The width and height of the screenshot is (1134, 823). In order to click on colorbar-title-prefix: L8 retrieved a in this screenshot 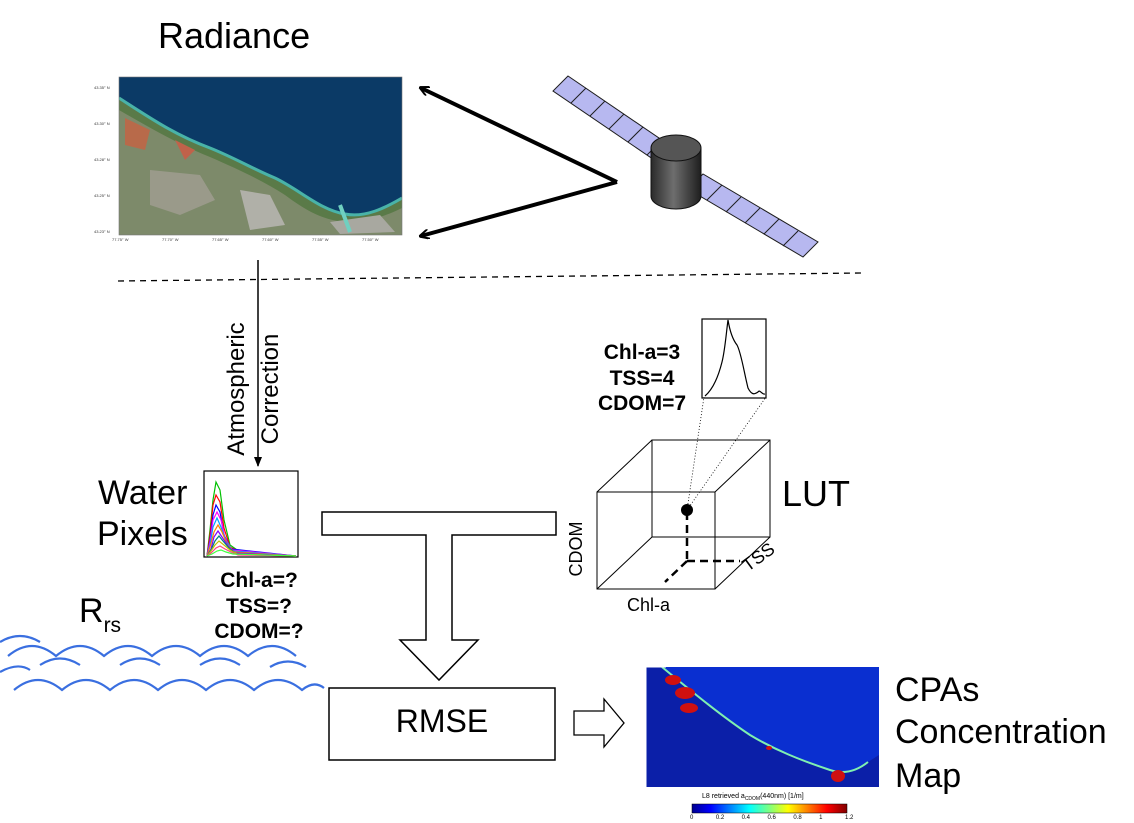, I will do `click(723, 796)`.